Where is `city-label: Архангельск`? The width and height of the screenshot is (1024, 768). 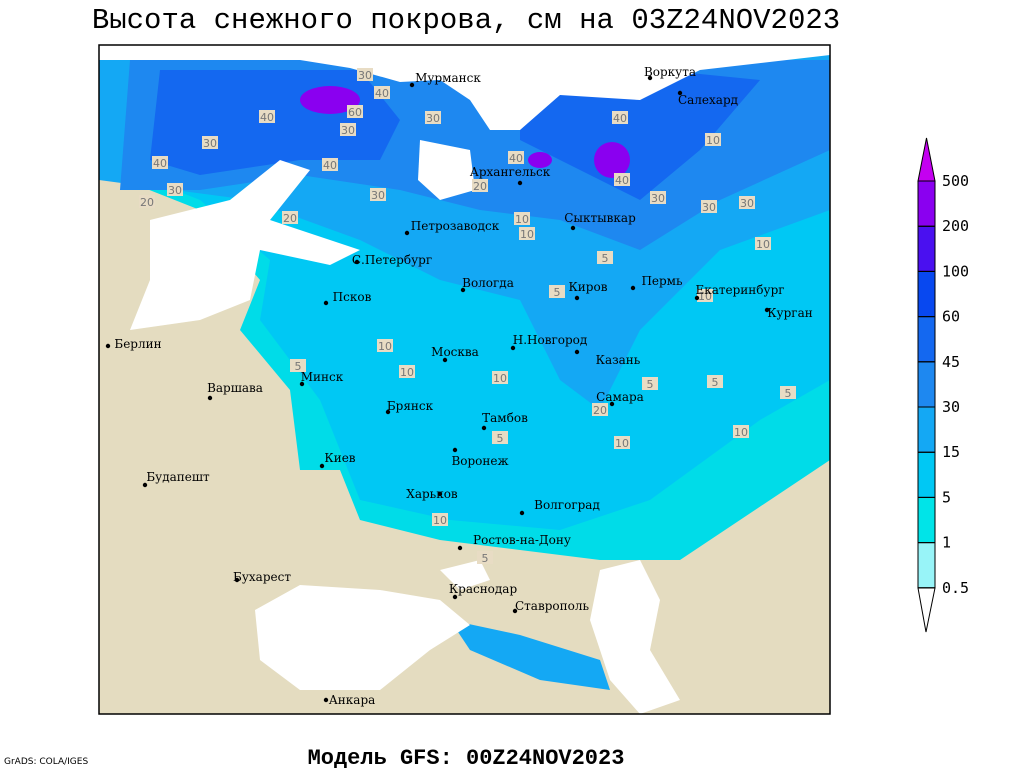
city-label: Архангельск is located at coordinates (510, 172).